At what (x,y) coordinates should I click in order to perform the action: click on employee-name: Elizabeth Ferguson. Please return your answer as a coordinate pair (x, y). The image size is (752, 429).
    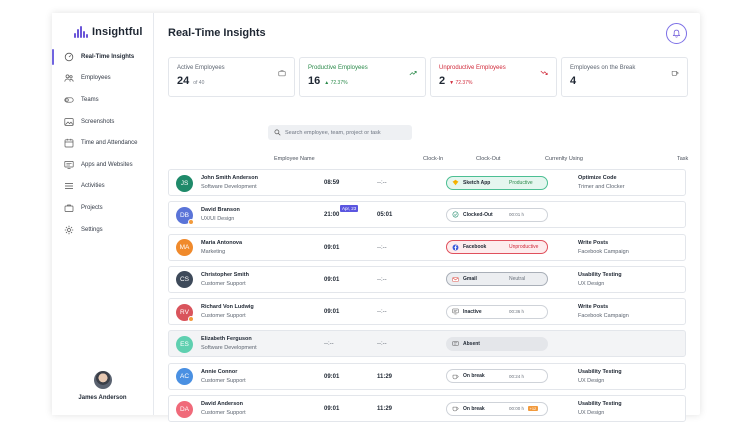
    Looking at the image, I should click on (226, 339).